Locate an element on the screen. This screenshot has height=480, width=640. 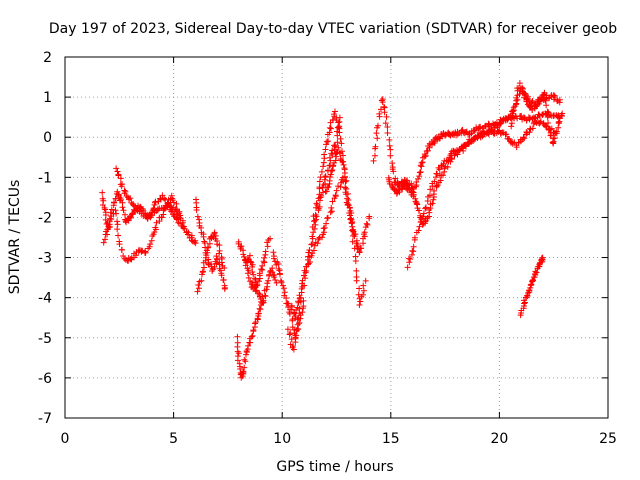
y-tick-labels: 2 1 0 -1 -2 -3 -4 -5 -6 -7 is located at coordinates (45, 238).